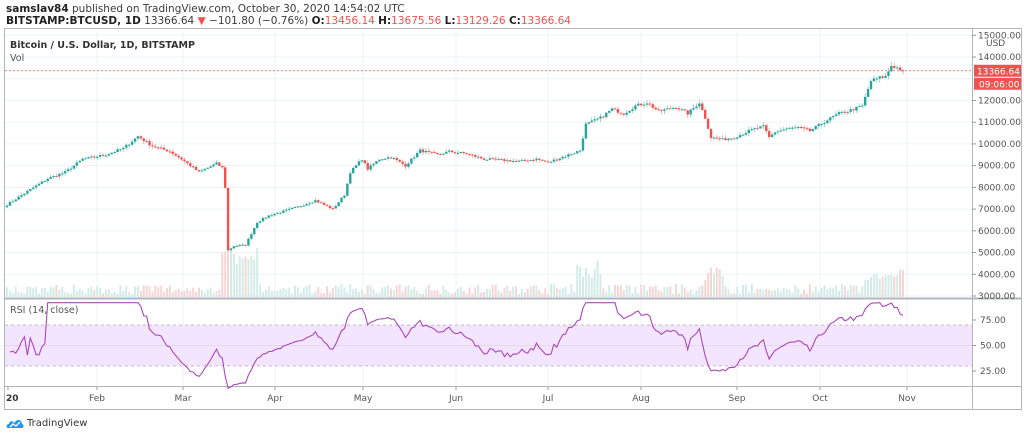 This screenshot has width=1024, height=436. Describe the element at coordinates (999, 85) in the screenshot. I see `svg-text: 09:06:00` at that location.